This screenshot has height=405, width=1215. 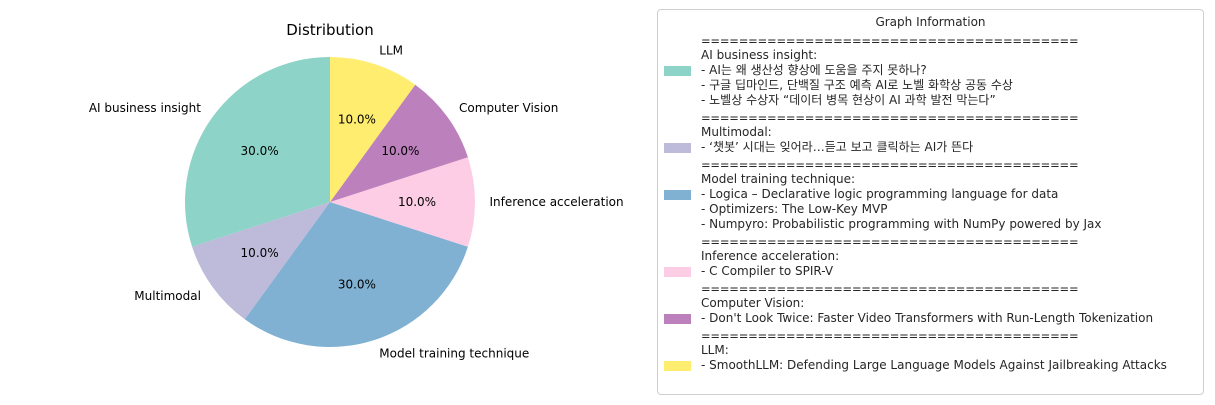 I want to click on legend-entry-line: Model training technique:, so click(x=778, y=179).